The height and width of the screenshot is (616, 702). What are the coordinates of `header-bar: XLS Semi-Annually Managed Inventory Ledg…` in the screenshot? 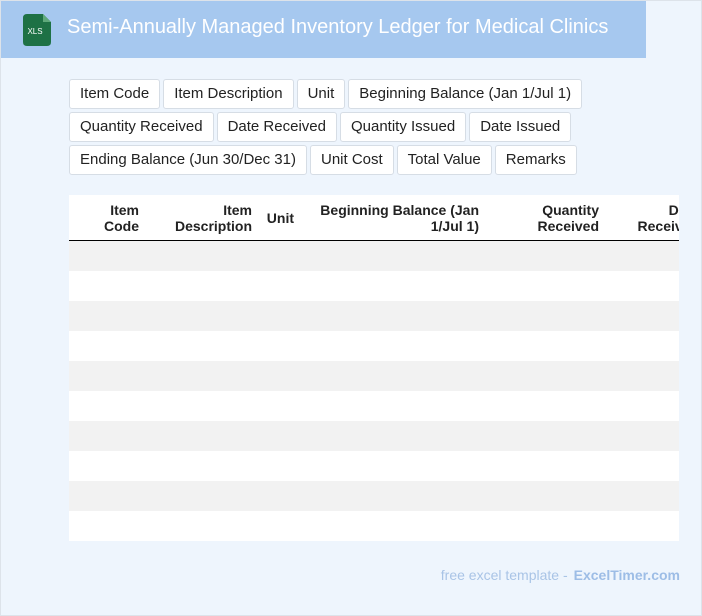 It's located at (323, 29).